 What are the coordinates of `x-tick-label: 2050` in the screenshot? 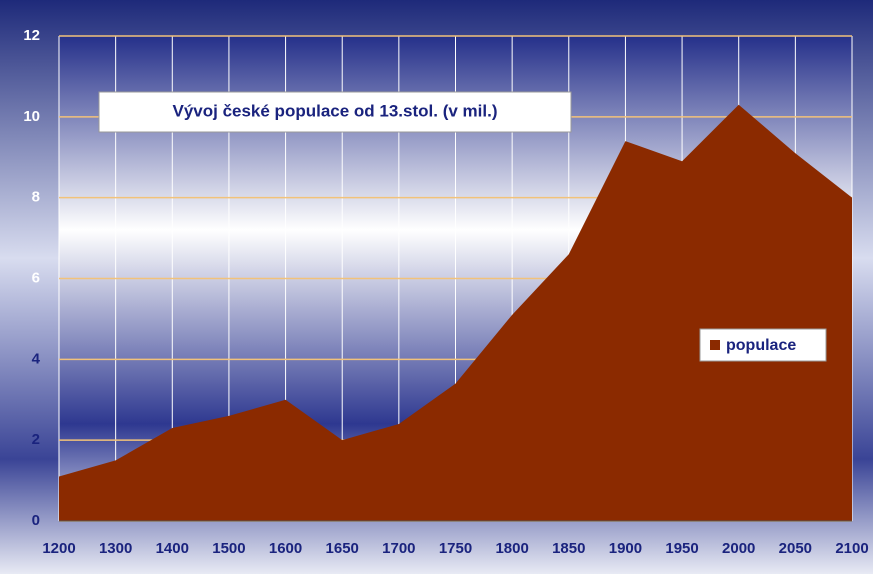 It's located at (795, 548).